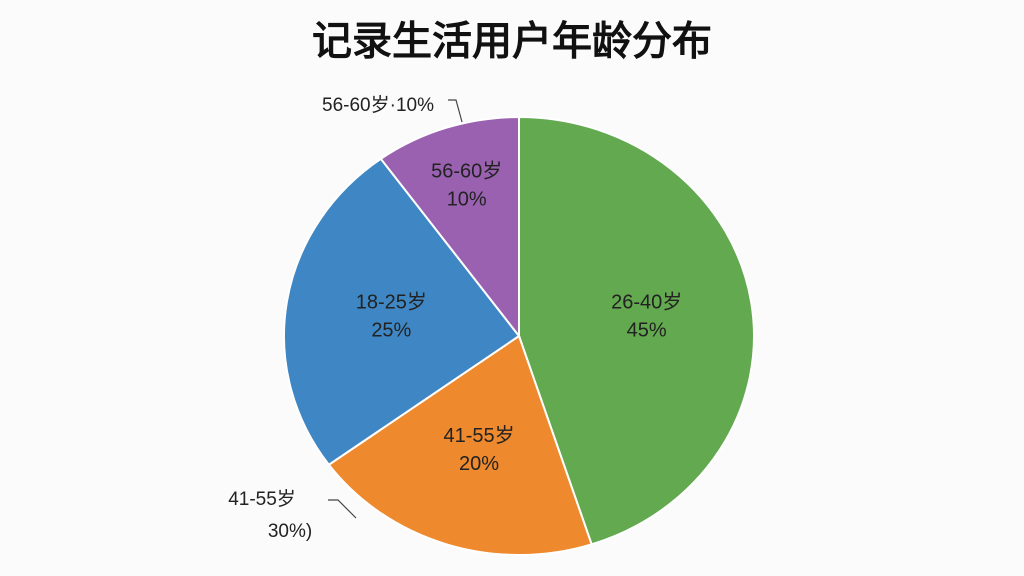  What do you see at coordinates (391, 330) in the screenshot?
I see `value-label: 25%` at bounding box center [391, 330].